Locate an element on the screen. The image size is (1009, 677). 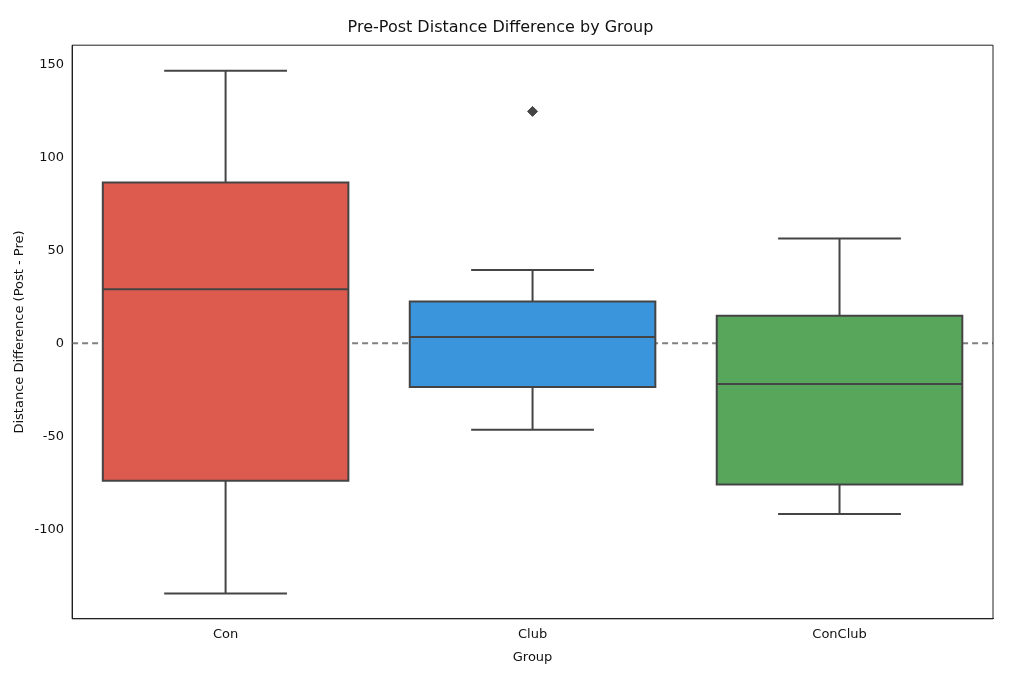
y-tick-label: -50 is located at coordinates (53, 435).